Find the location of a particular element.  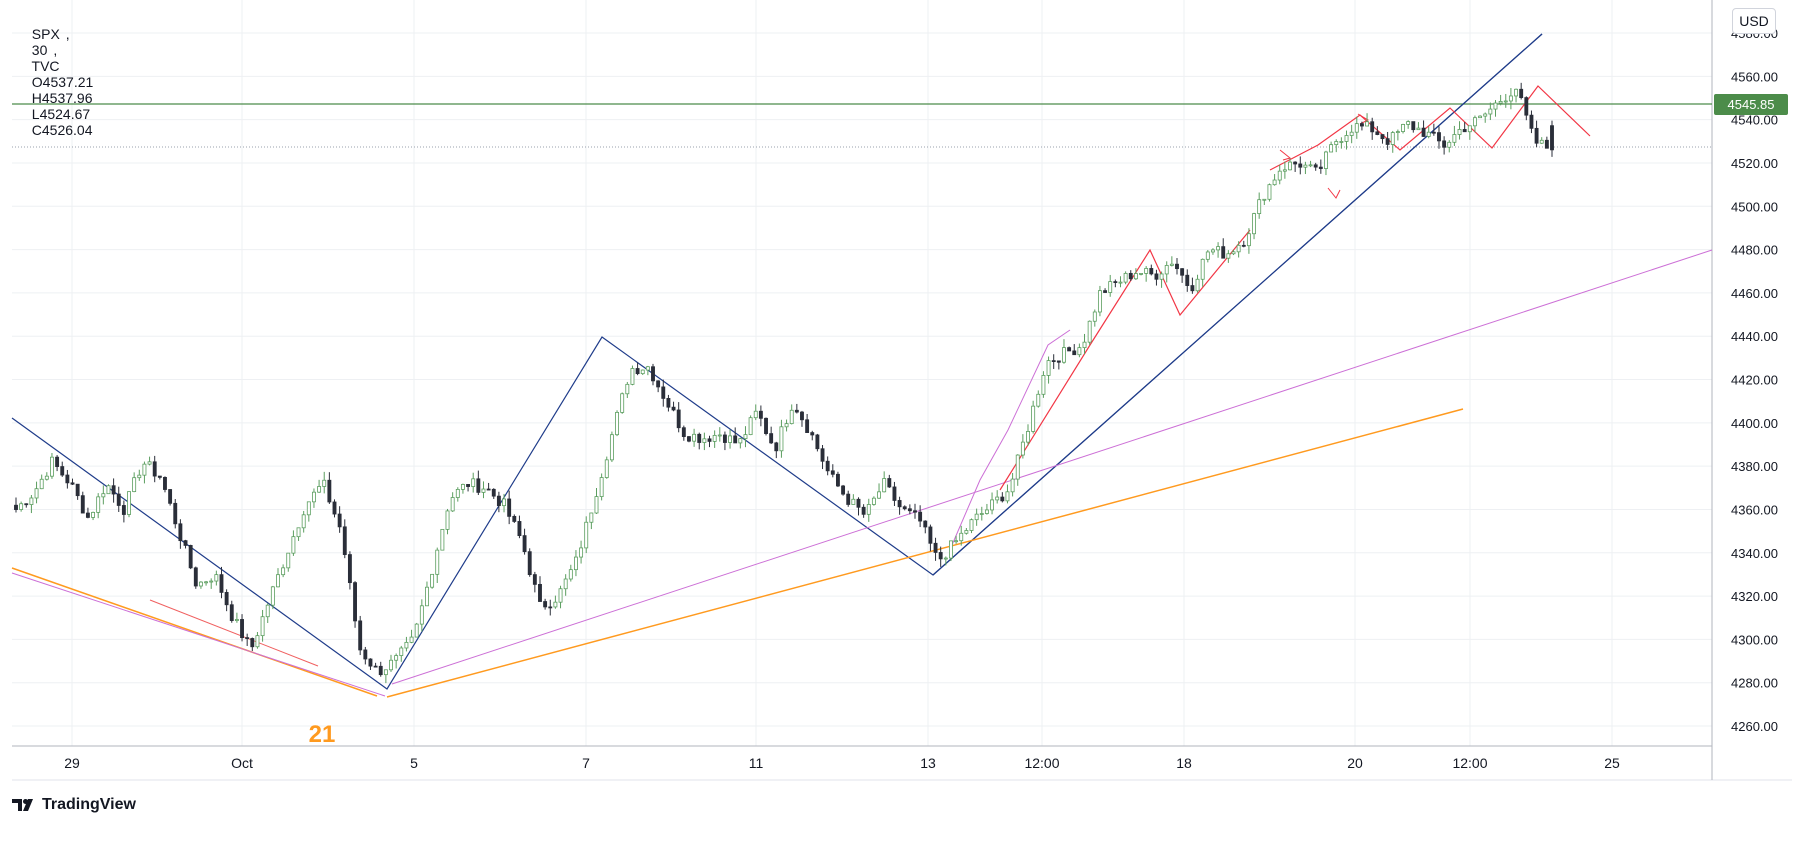

currency-button: USD is located at coordinates (1754, 21).